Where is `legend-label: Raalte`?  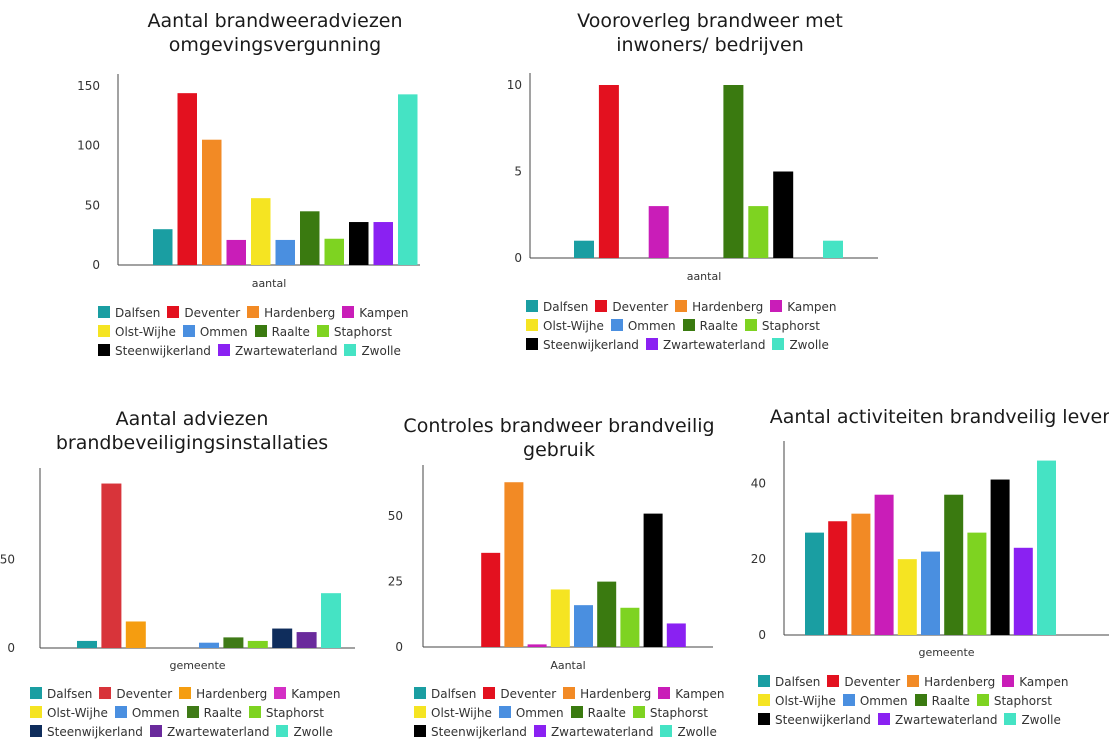
legend-label: Raalte is located at coordinates (718, 326).